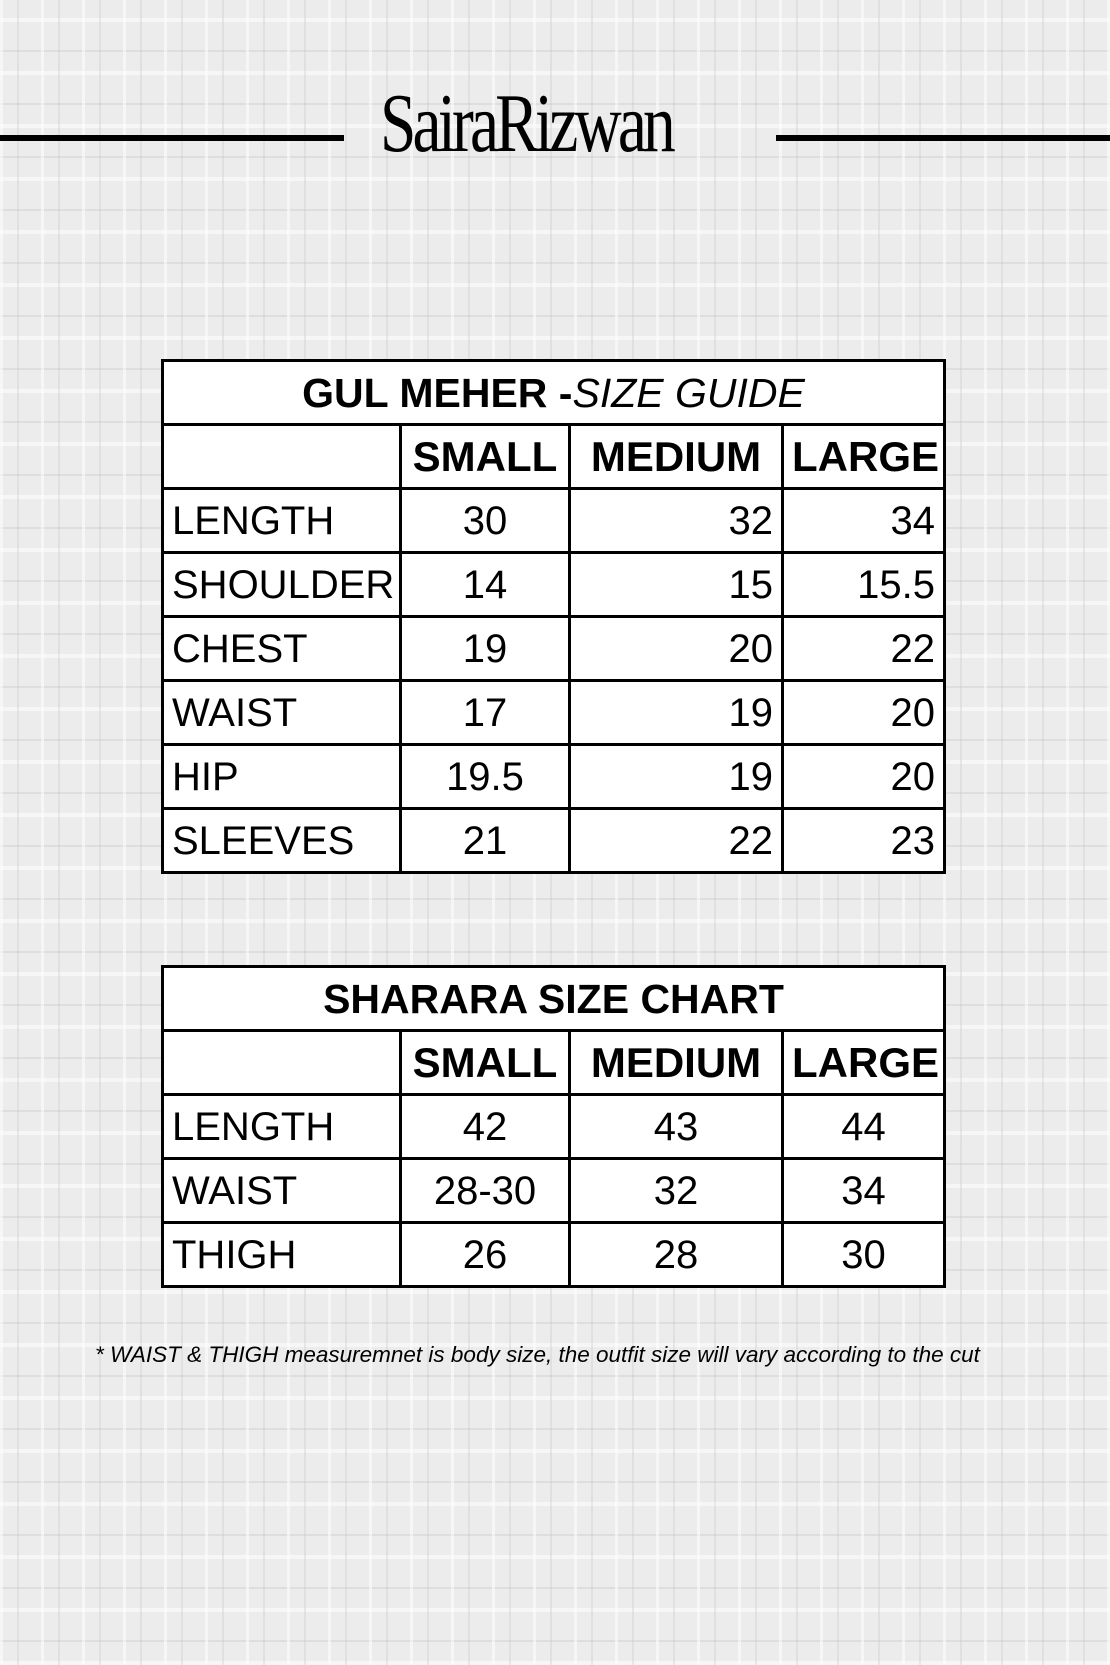 Image resolution: width=1110 pixels, height=1665 pixels. I want to click on cell-small: 21, so click(485, 840).